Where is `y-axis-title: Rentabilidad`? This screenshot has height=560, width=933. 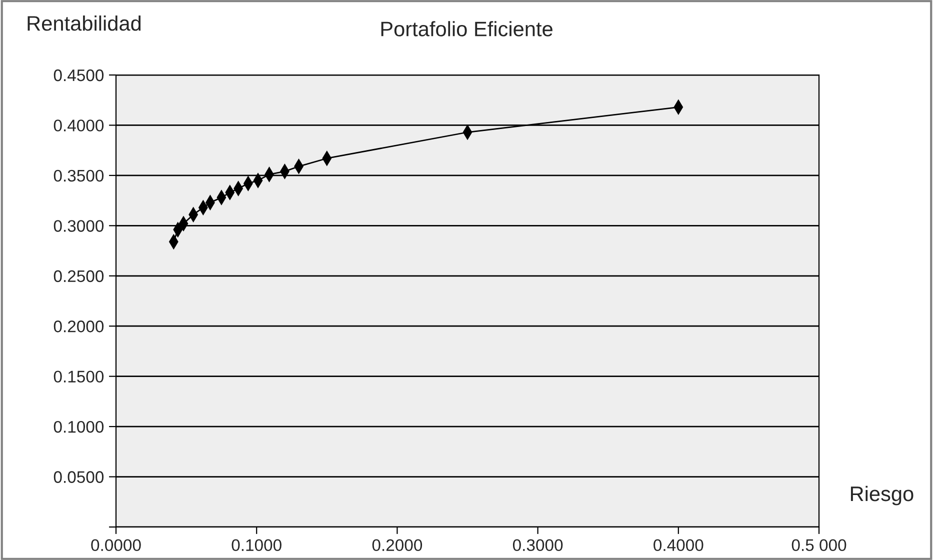
y-axis-title: Rentabilidad is located at coordinates (84, 23).